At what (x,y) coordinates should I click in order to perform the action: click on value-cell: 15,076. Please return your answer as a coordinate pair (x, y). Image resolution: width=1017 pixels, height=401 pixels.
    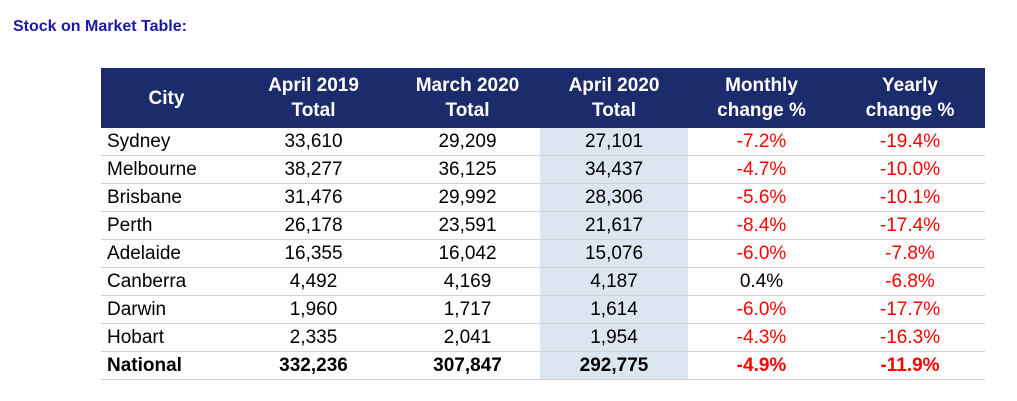
    Looking at the image, I should click on (614, 253).